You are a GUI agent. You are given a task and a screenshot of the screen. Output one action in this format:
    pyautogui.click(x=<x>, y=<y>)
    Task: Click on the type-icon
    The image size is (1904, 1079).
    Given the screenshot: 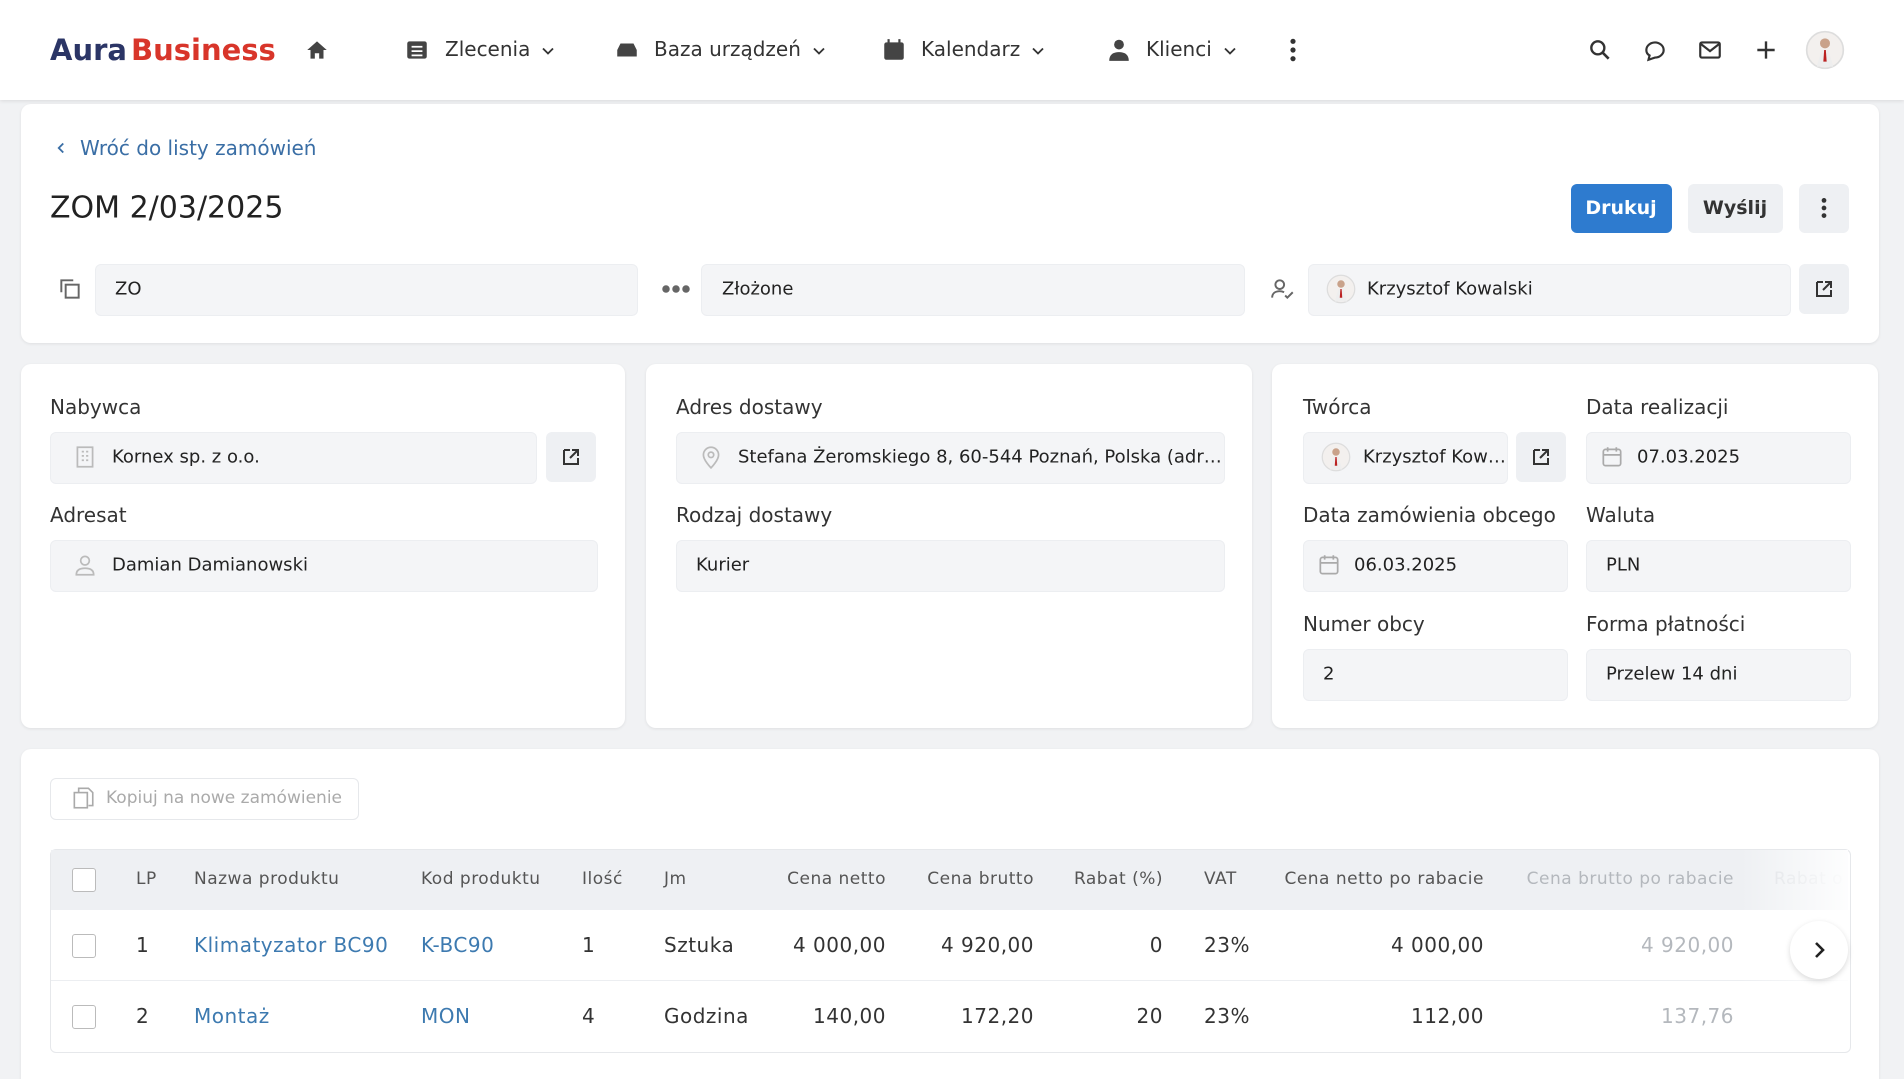 What is the action you would take?
    pyautogui.click(x=70, y=289)
    